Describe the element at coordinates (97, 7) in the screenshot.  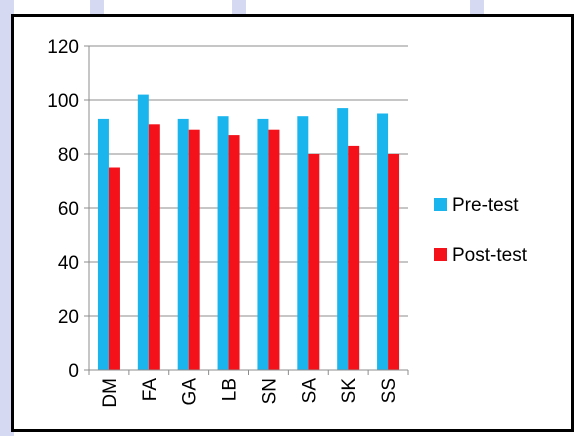
I see `background-stripe-top-left` at that location.